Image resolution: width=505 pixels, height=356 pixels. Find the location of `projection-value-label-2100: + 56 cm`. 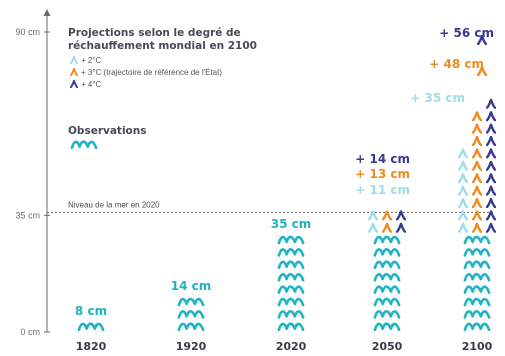

projection-value-label-2100: + 56 cm is located at coordinates (466, 33).